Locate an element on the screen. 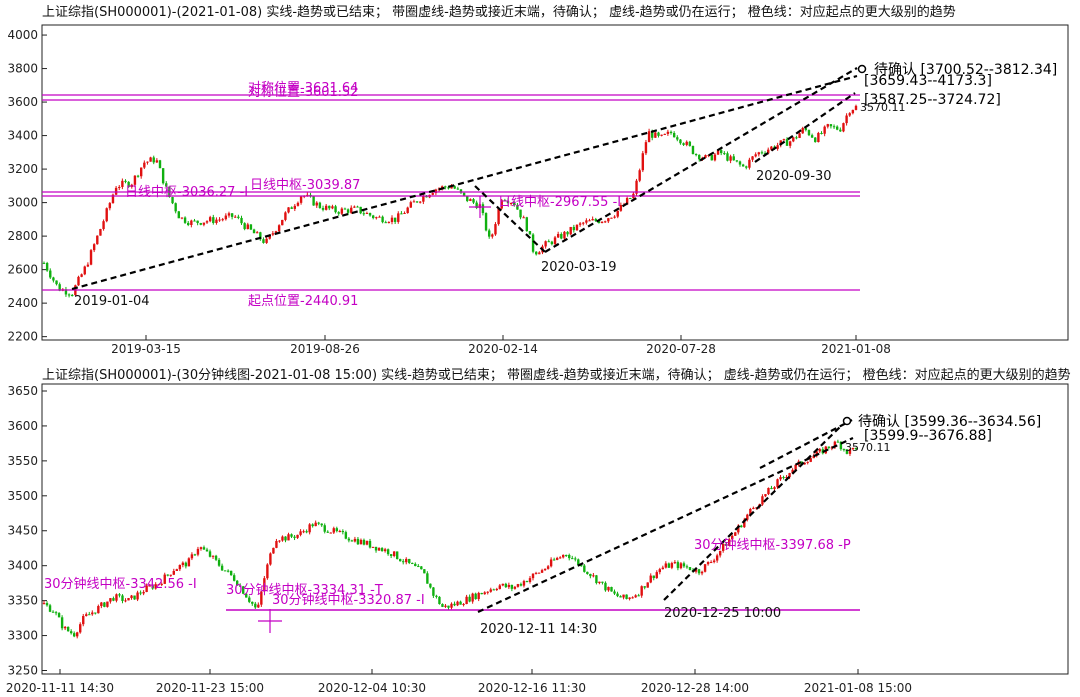 This screenshot has height=697, width=1080. x-tick-label: 2020-11-11 14:30 is located at coordinates (60, 688).